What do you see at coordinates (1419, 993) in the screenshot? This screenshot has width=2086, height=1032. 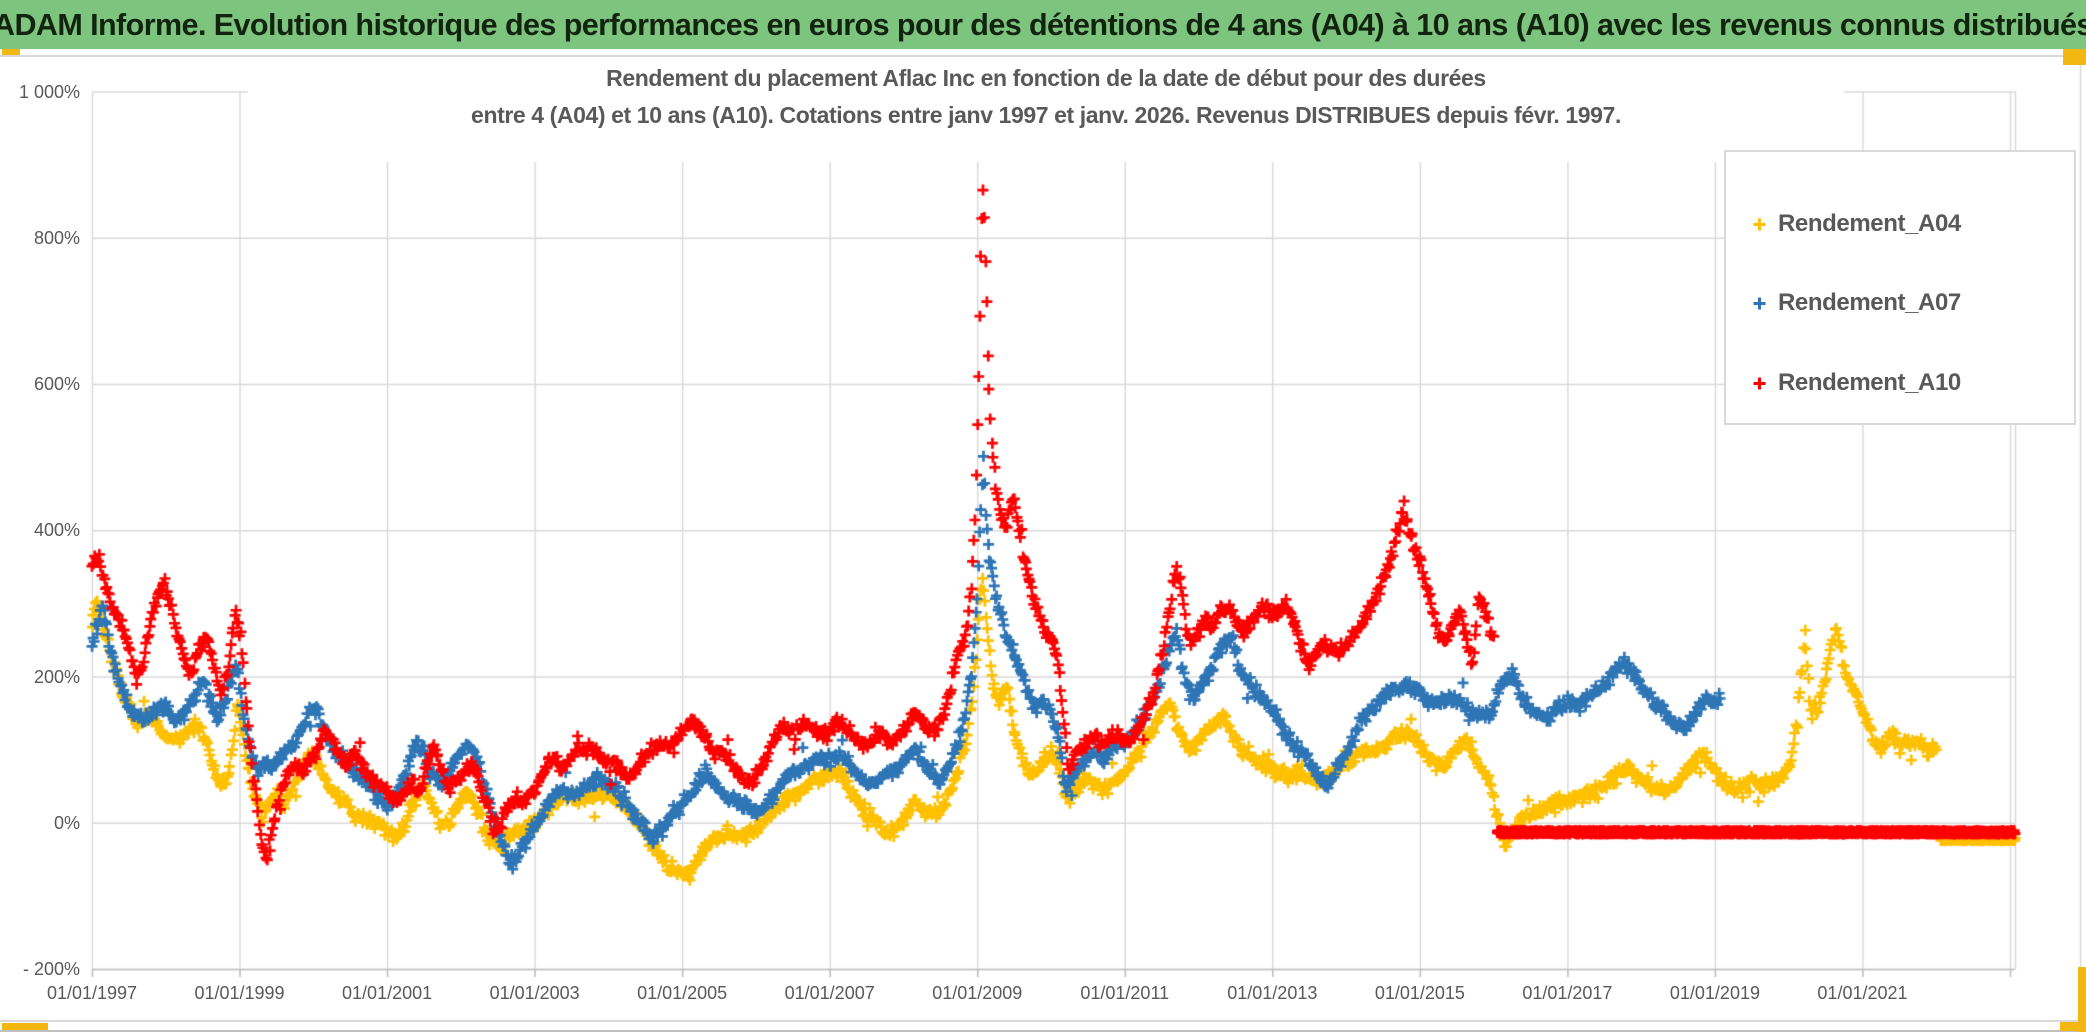 I see `x-axis-tick-label: 01/01/2015` at bounding box center [1419, 993].